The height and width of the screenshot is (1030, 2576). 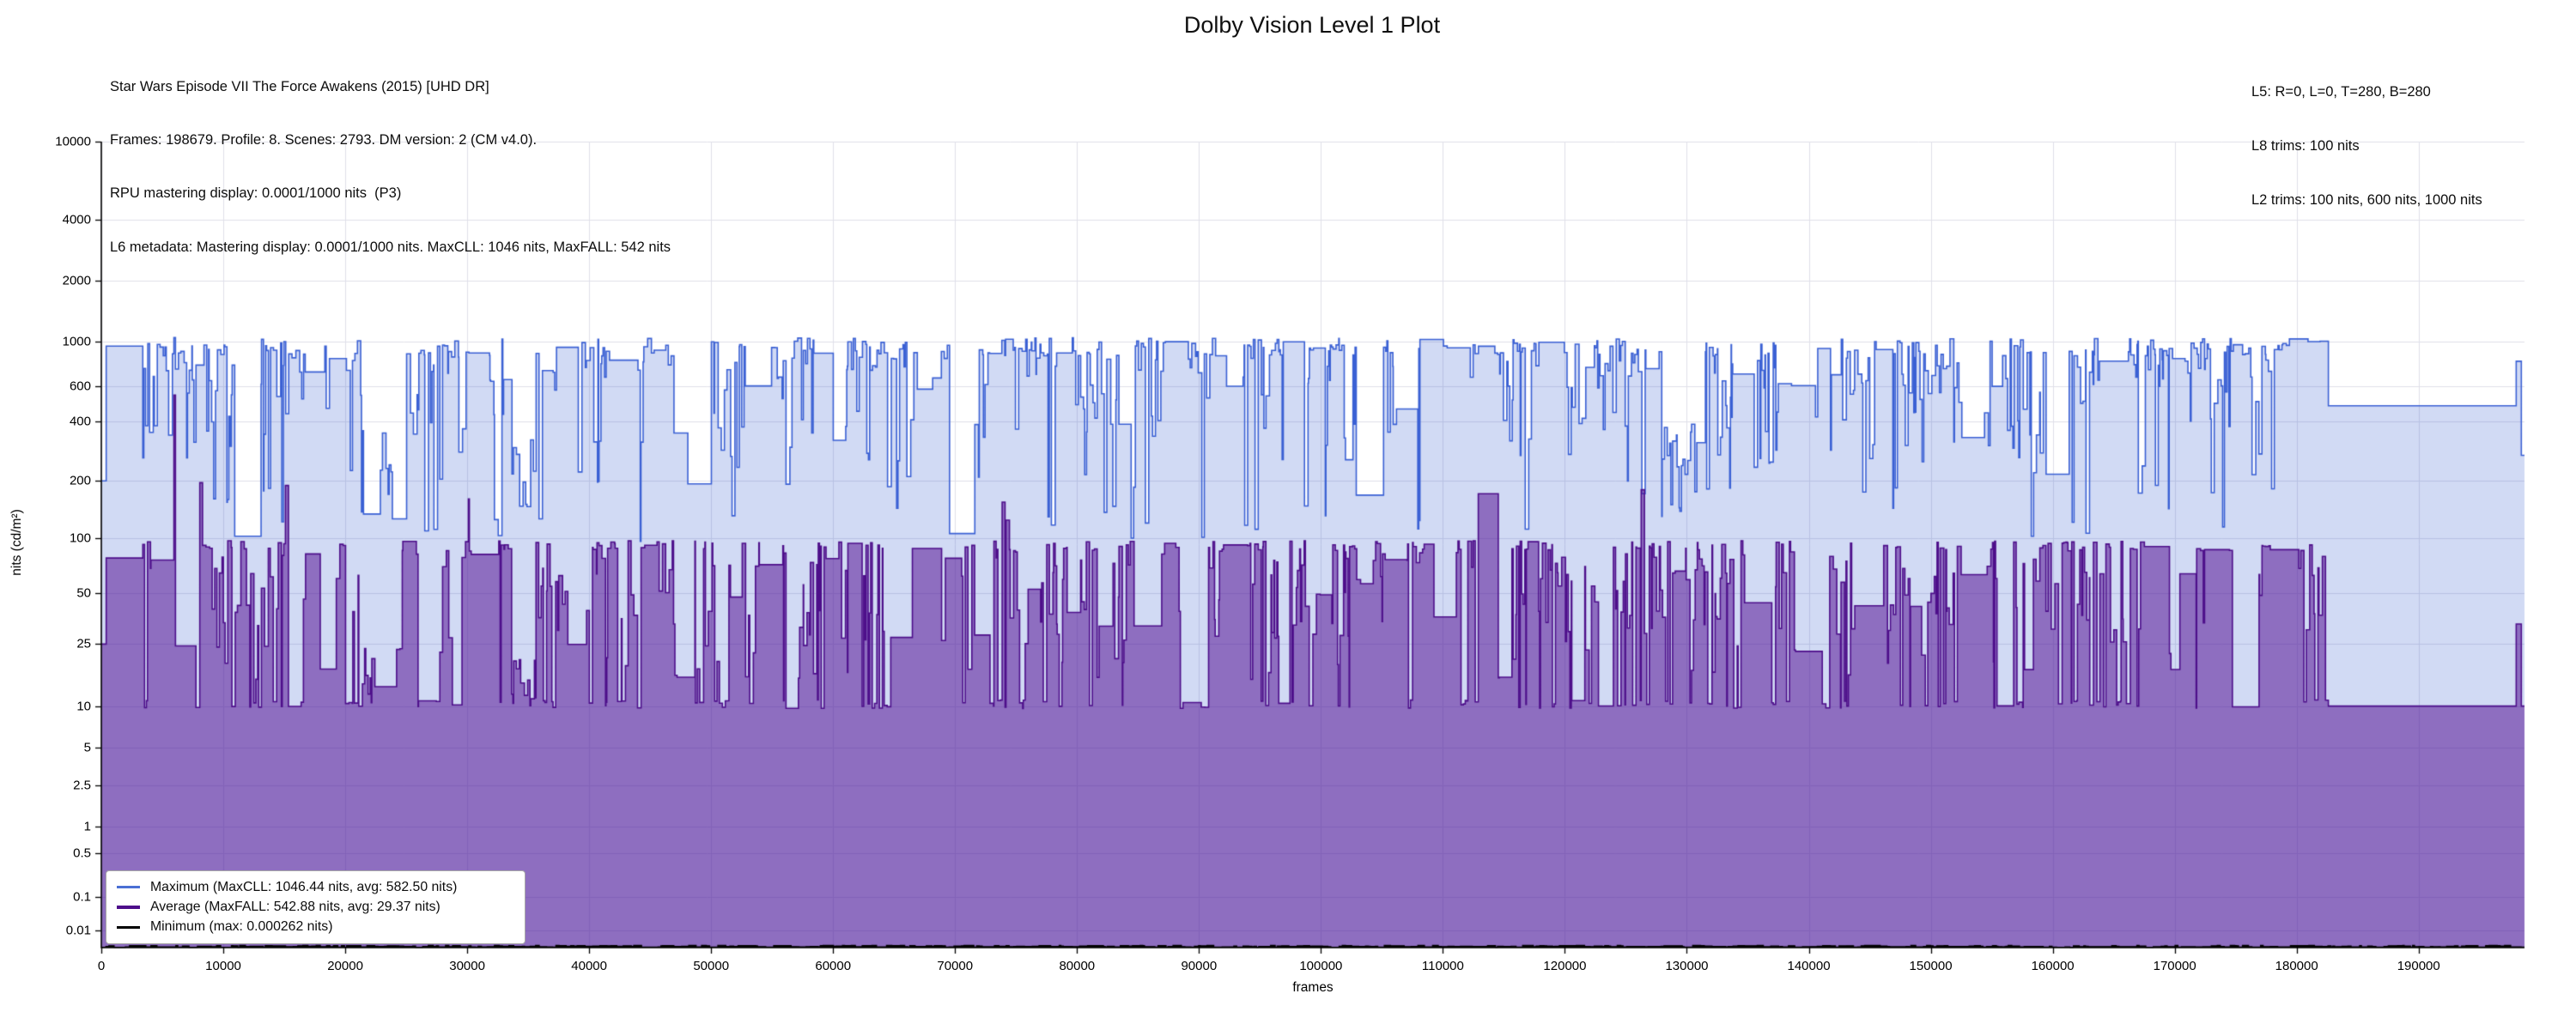 What do you see at coordinates (2296, 966) in the screenshot?
I see `x-tick-label: 180000` at bounding box center [2296, 966].